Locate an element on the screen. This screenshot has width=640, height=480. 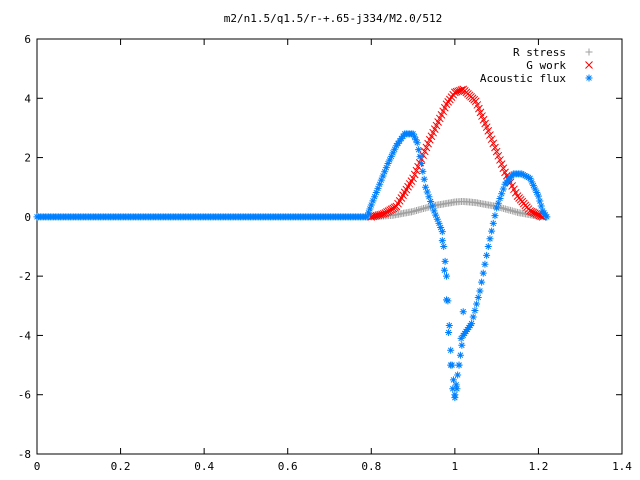
y-tick-label-3: 0 is located at coordinates (27, 217).